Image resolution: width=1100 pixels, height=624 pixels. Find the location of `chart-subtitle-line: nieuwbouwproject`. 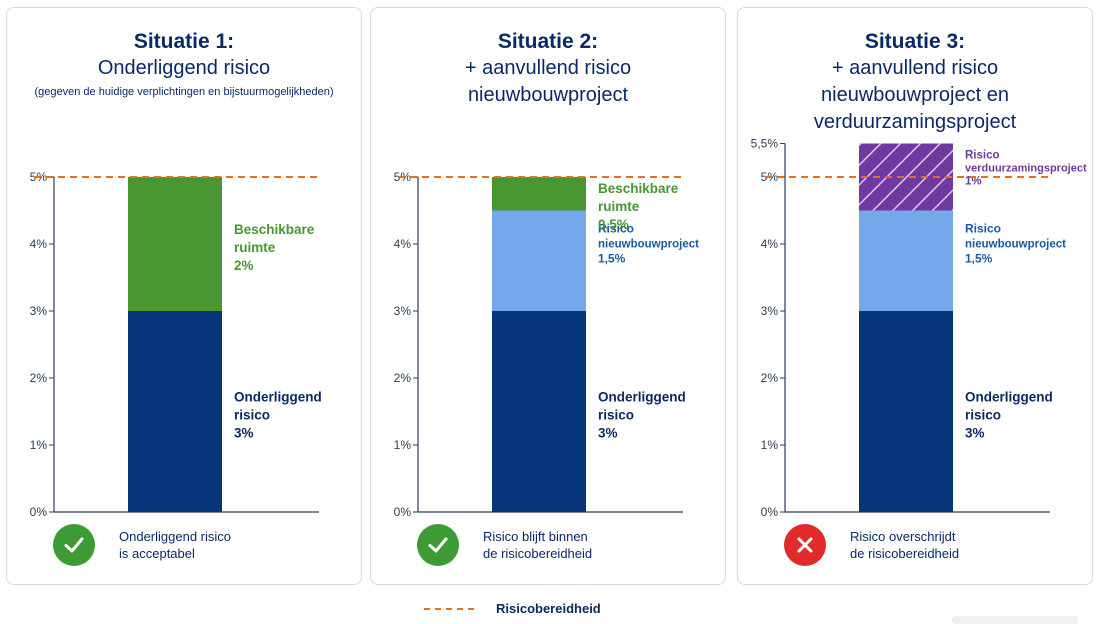

chart-subtitle-line: nieuwbouwproject is located at coordinates (548, 95).